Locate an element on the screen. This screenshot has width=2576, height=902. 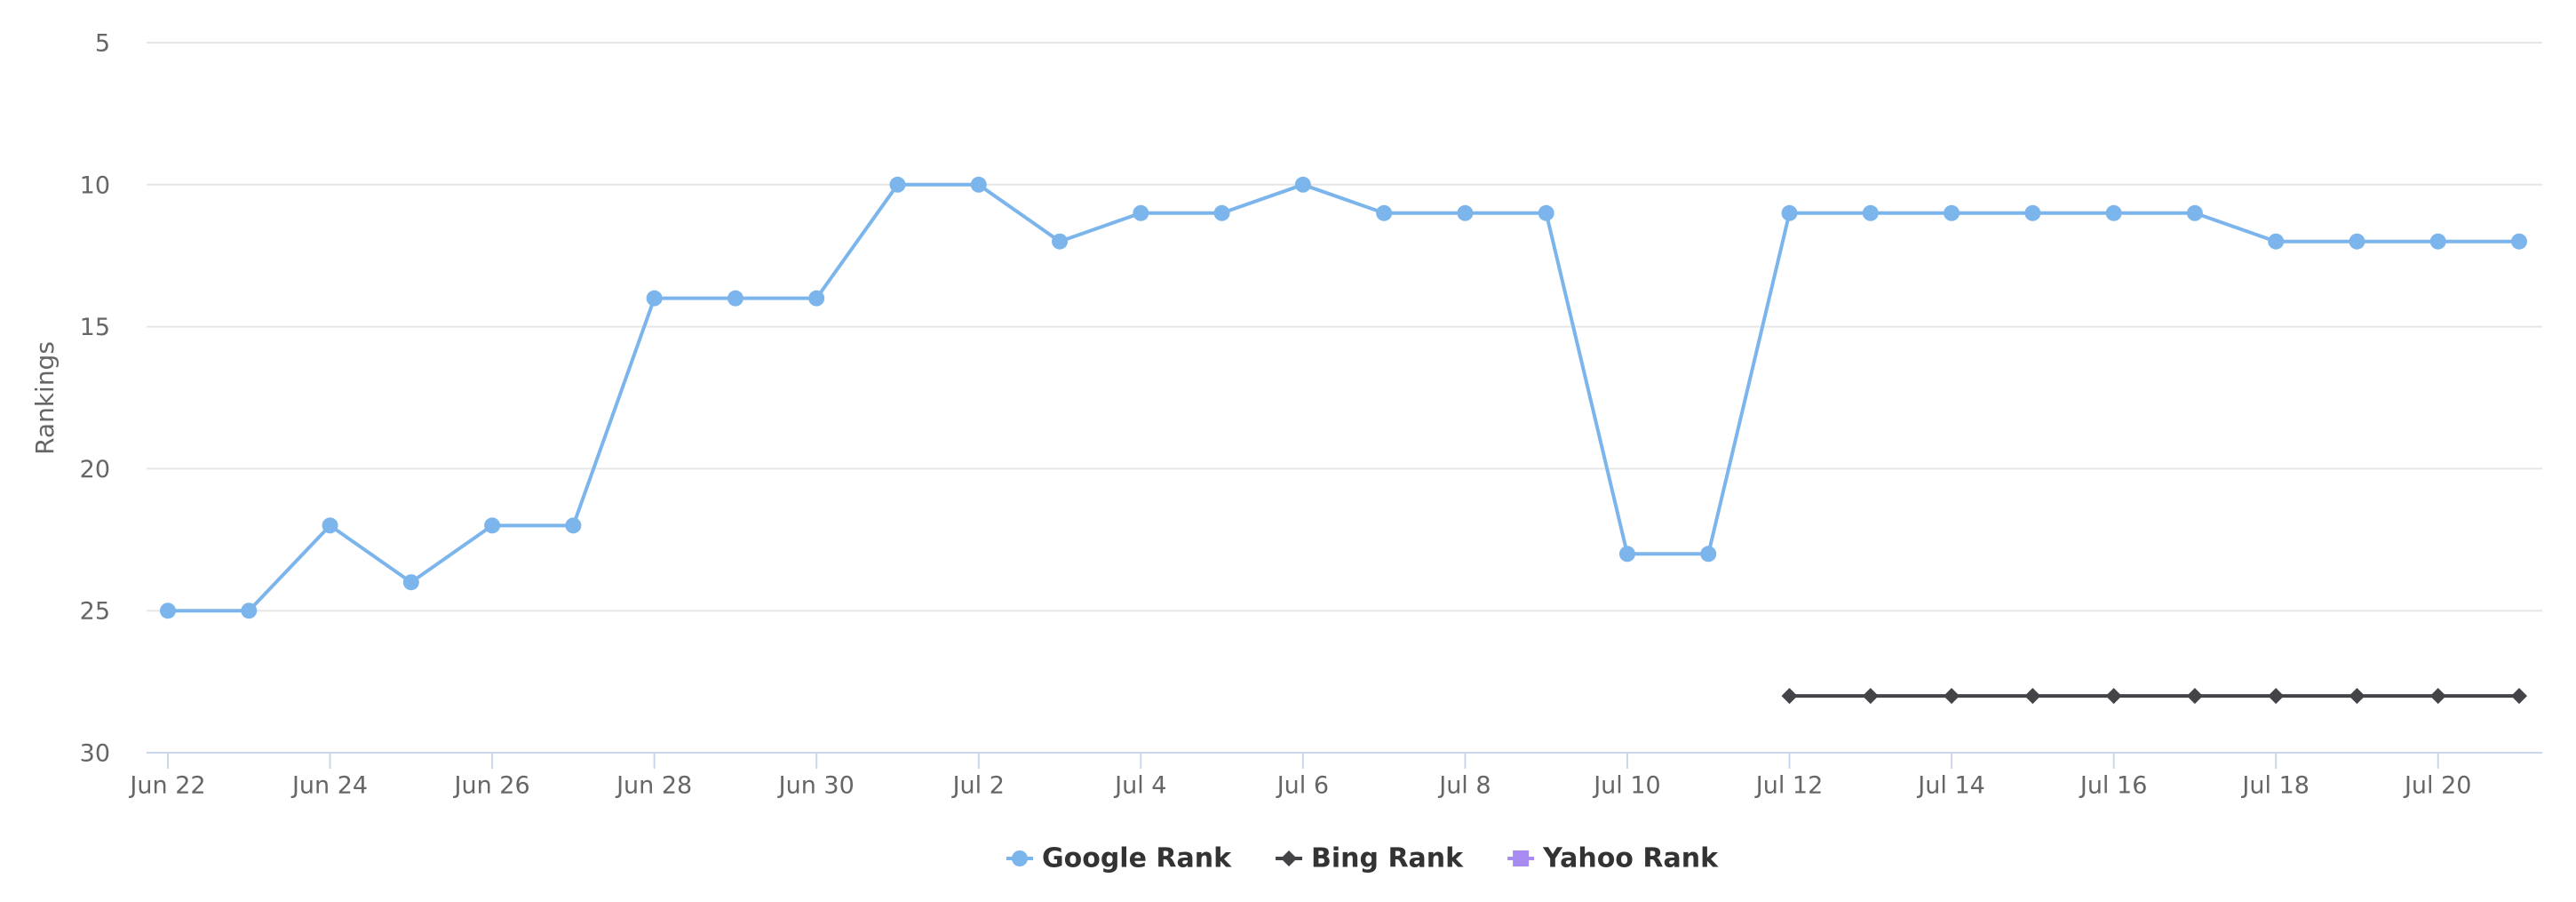
y-tick-label: 15 is located at coordinates (95, 327).